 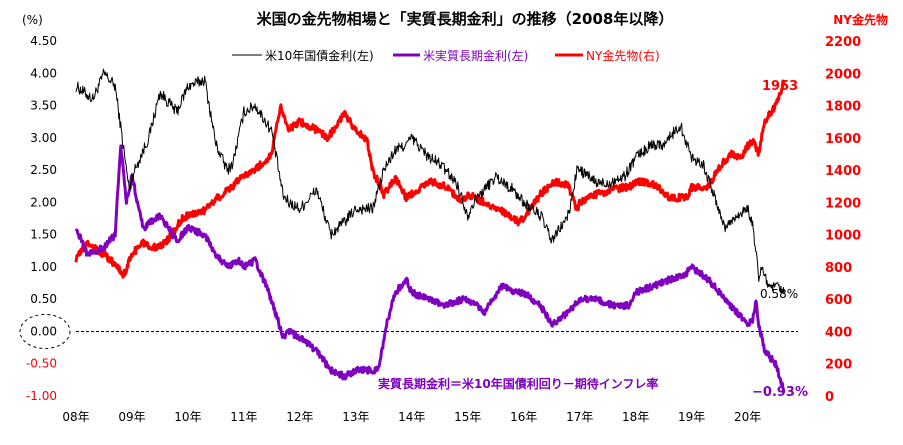 I want to click on right-tick-label: 1600, so click(x=843, y=139).